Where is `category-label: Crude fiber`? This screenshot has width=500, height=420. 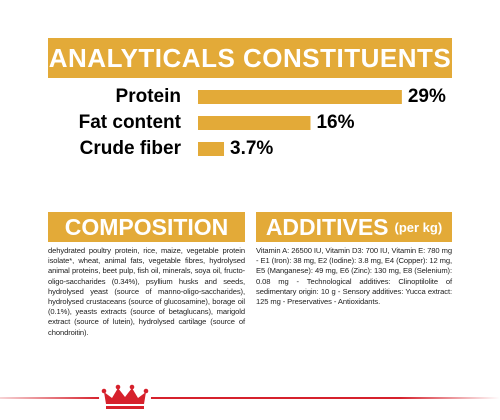 category-label: Crude fiber is located at coordinates (131, 148).